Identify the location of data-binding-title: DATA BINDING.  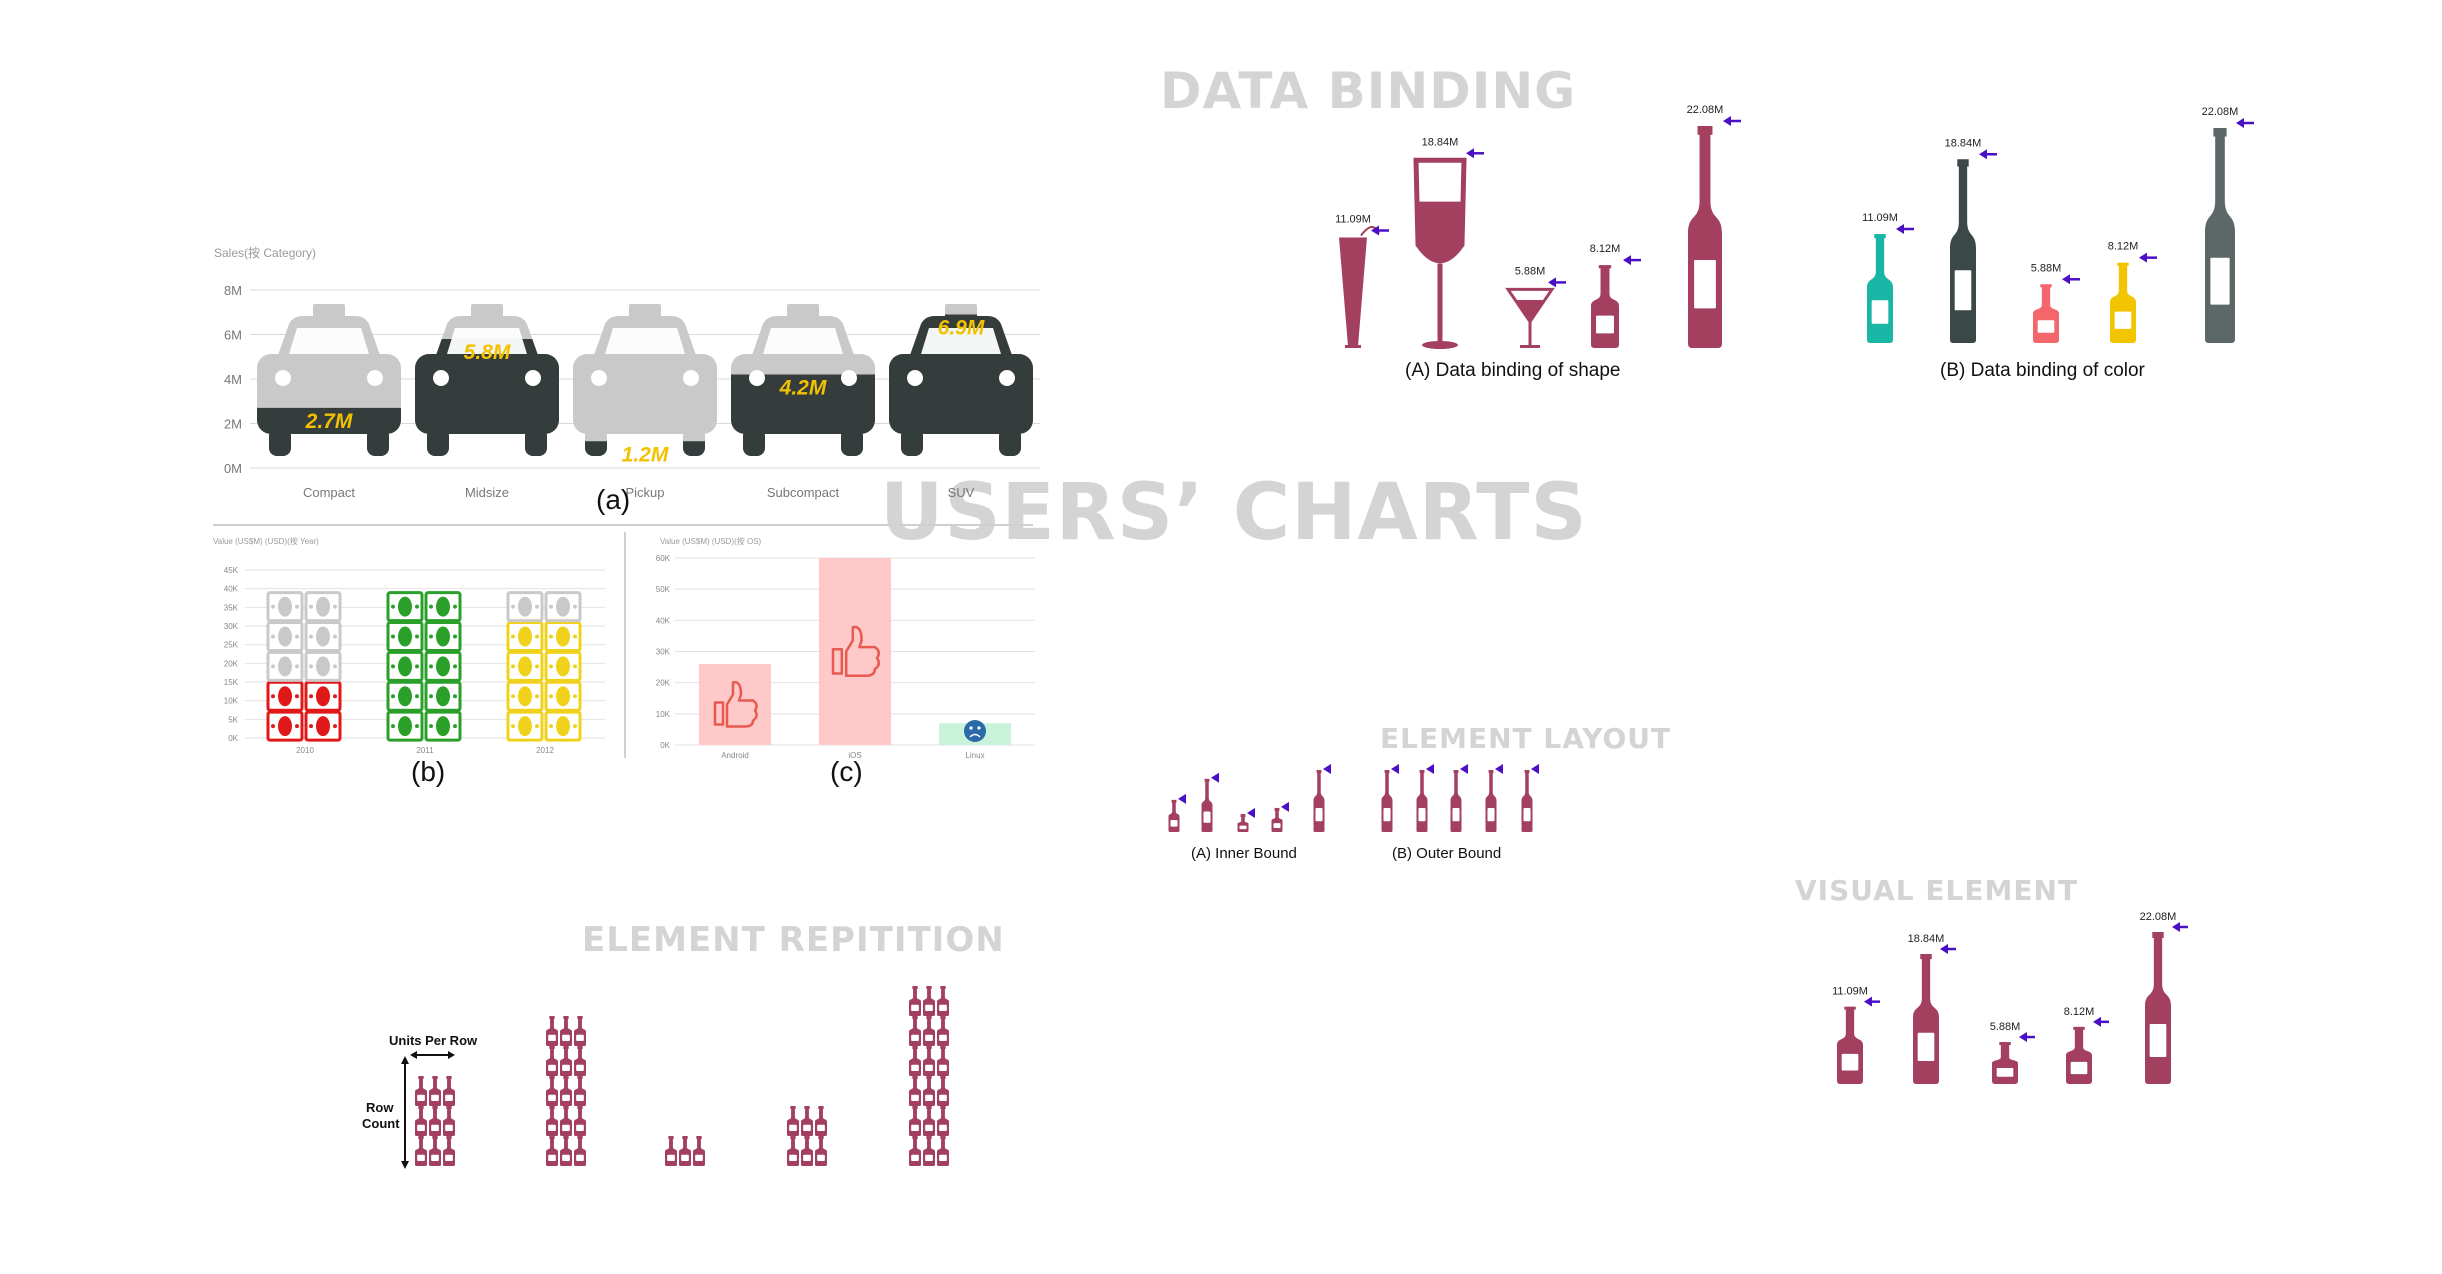
(1368, 91).